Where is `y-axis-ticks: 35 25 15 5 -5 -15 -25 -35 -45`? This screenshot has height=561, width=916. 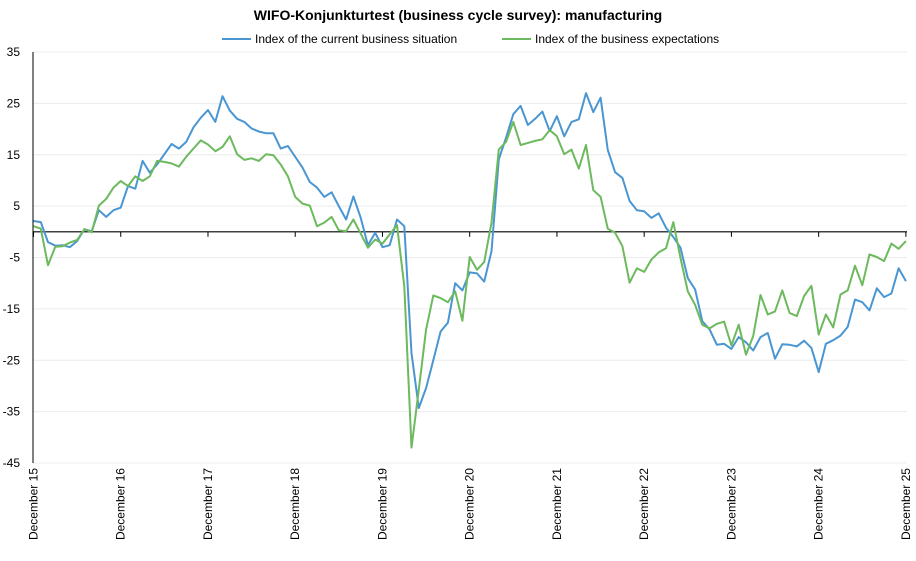 y-axis-ticks: 35 25 15 5 -5 -15 -25 -35 -45 is located at coordinates (12, 257).